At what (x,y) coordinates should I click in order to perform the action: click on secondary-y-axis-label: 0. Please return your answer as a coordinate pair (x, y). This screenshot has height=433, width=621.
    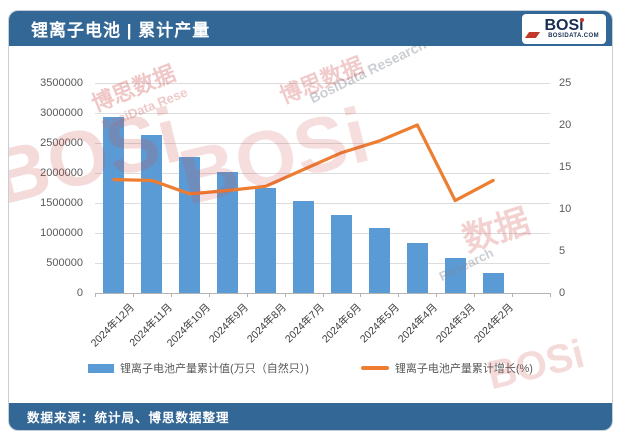
    Looking at the image, I should click on (562, 293).